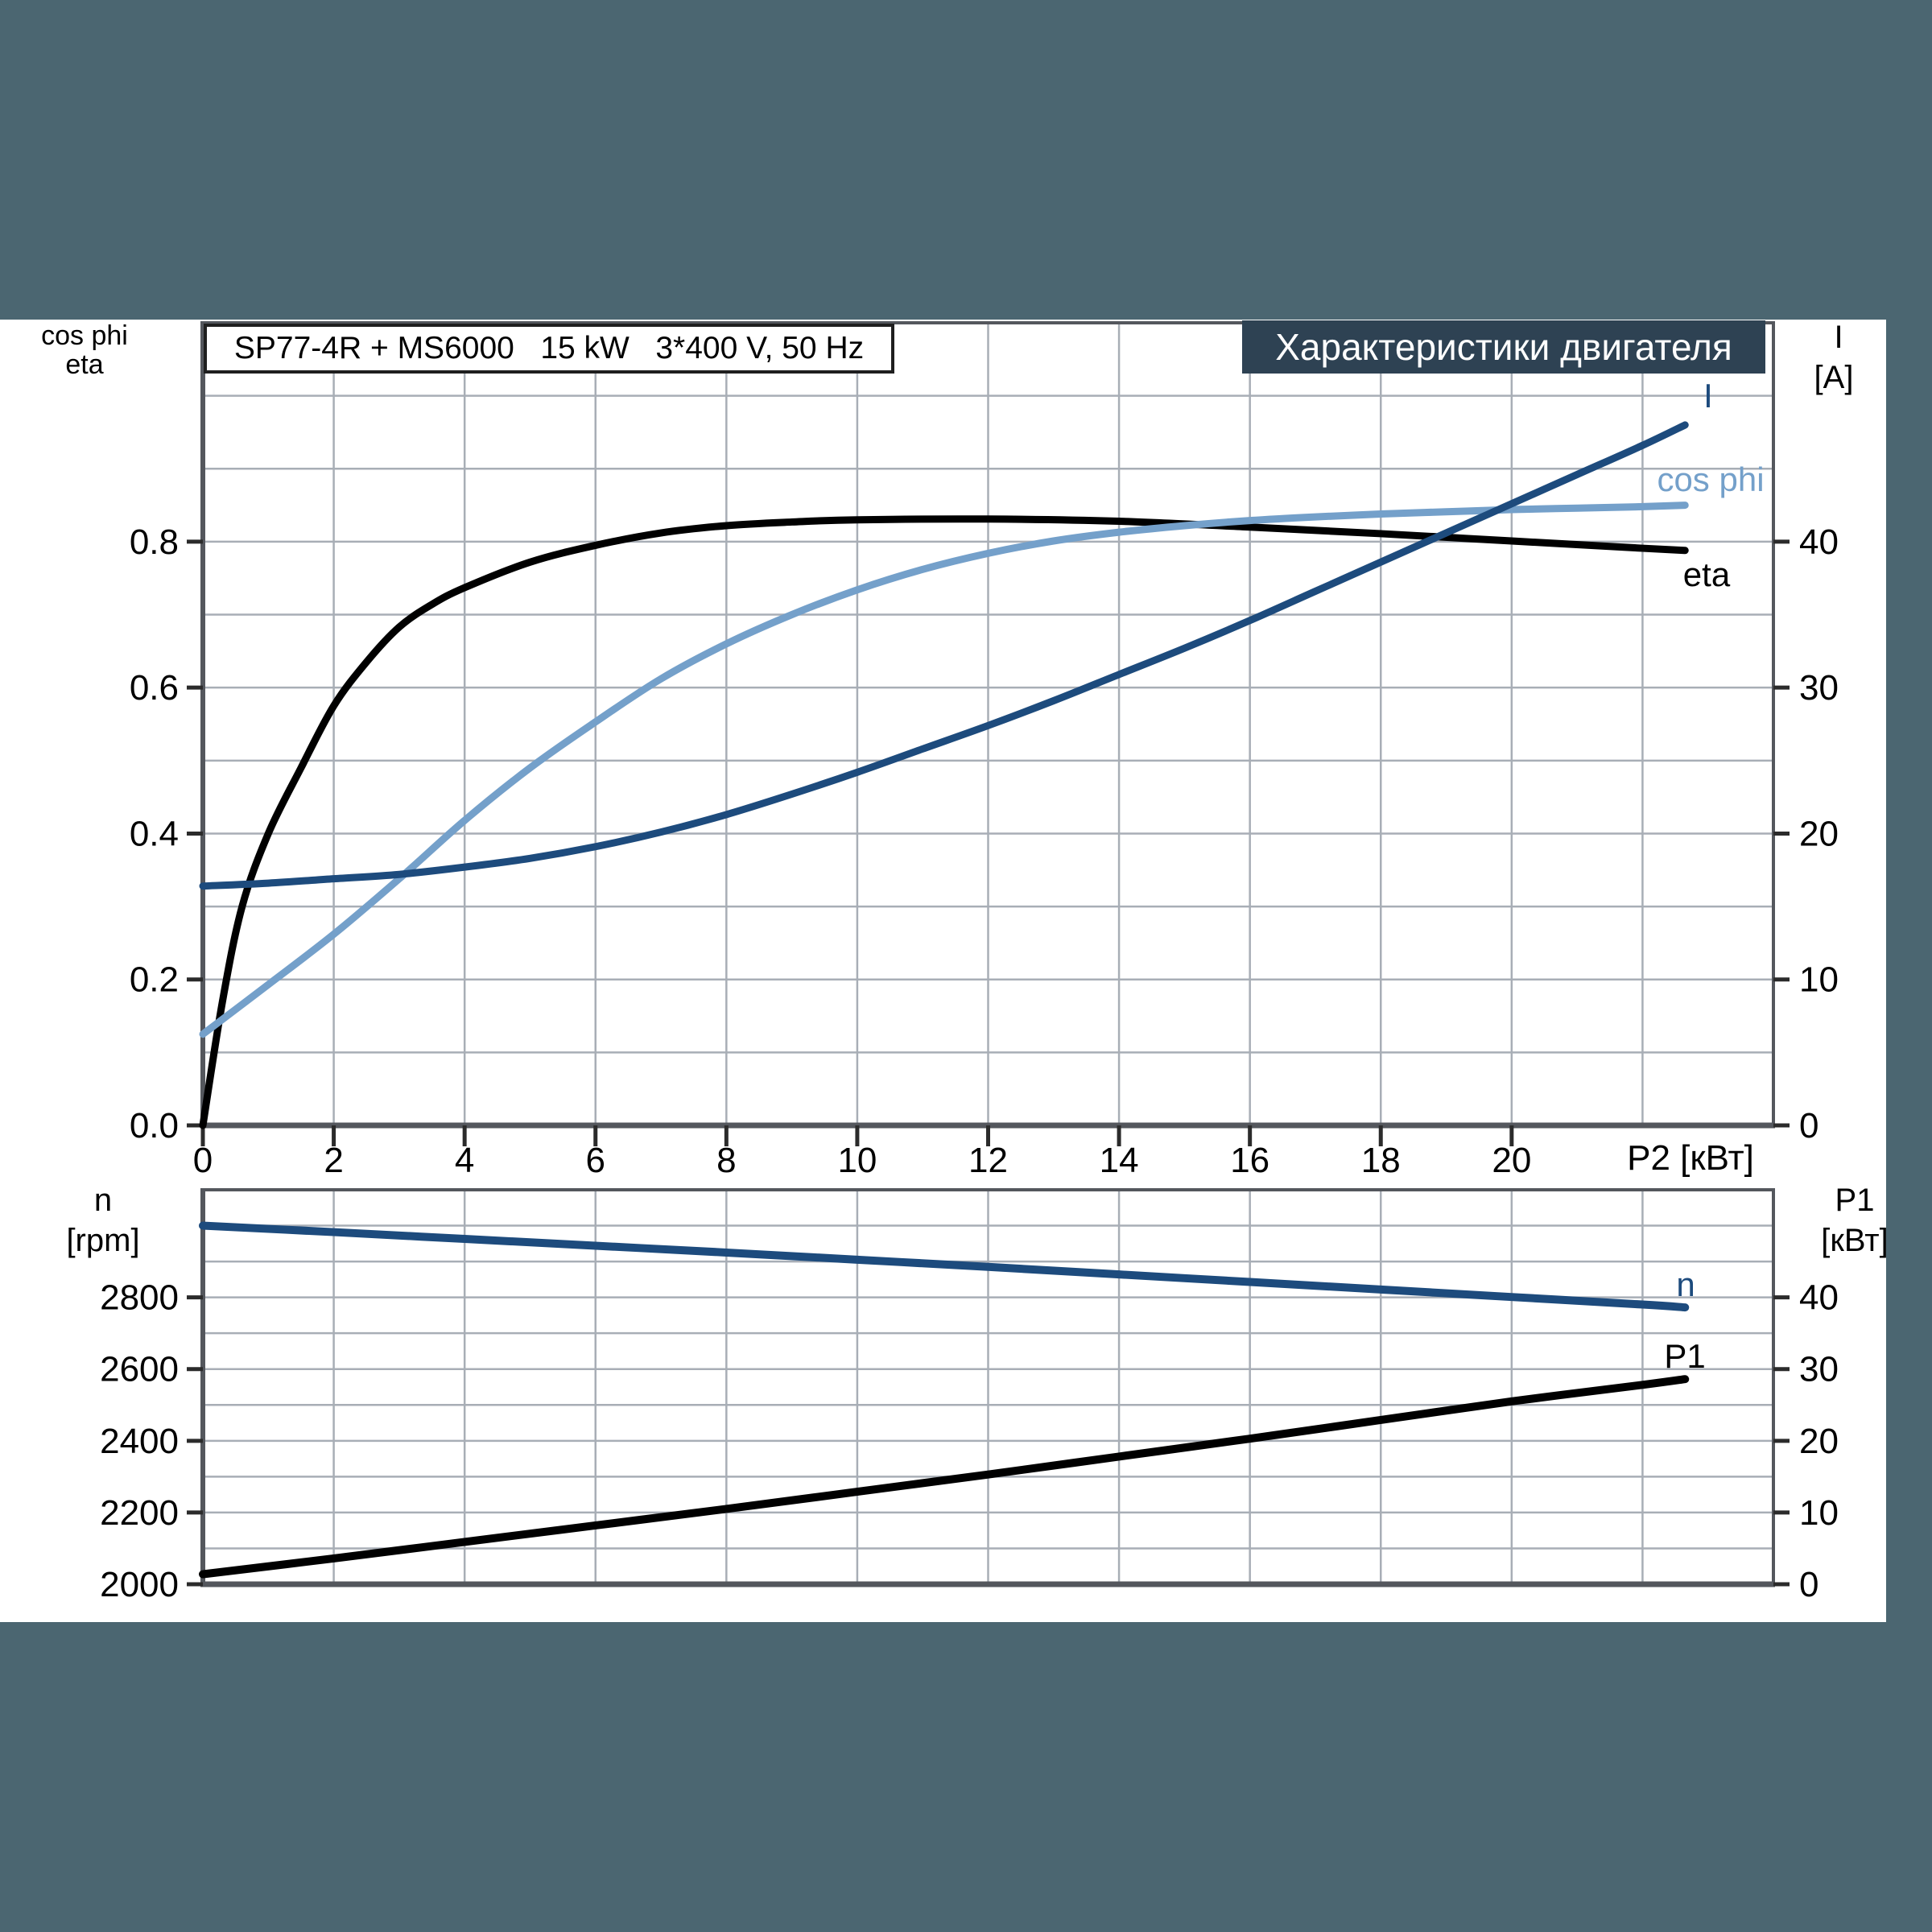  I want to click on left-tick-label: 2800, so click(139, 1298).